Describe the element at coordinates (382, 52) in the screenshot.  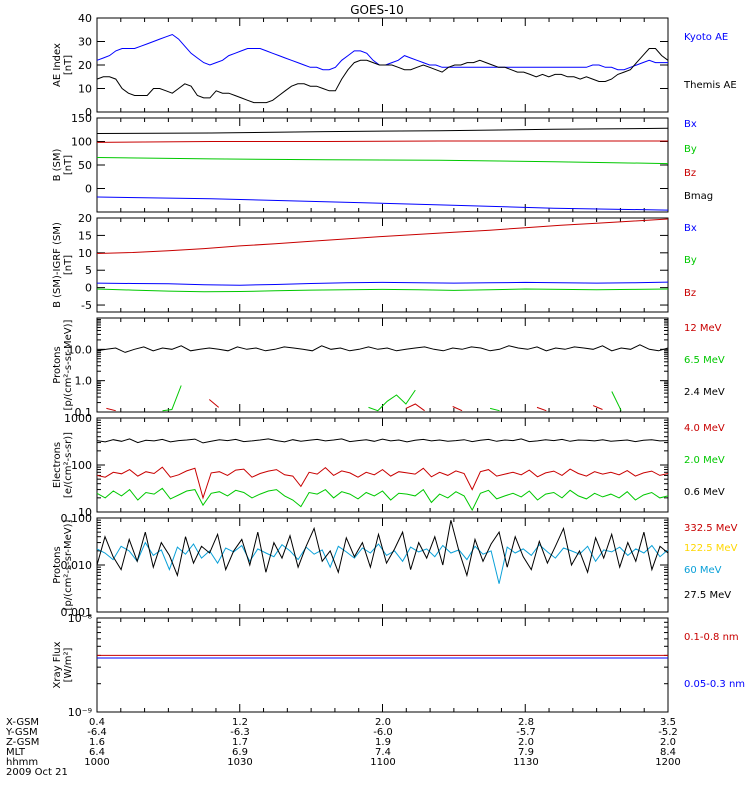
I see `series-line-Kyoto-AE` at that location.